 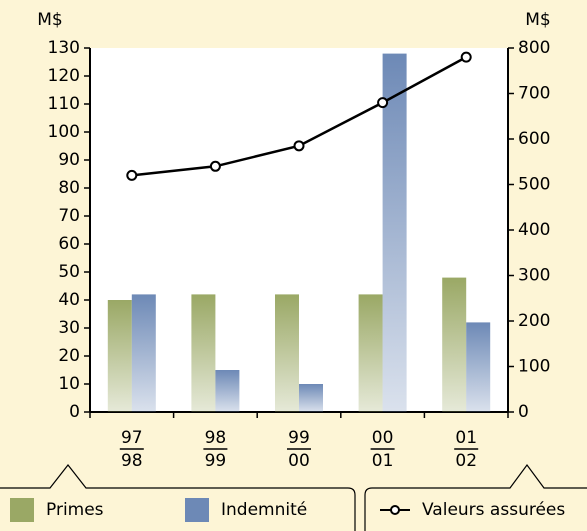 What do you see at coordinates (69, 244) in the screenshot?
I see `y-tick-label: 60` at bounding box center [69, 244].